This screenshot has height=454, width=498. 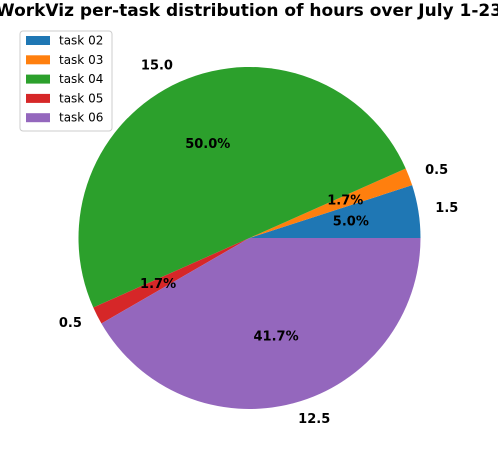 What do you see at coordinates (157, 66) in the screenshot?
I see `value-label-task-04: 15.0` at bounding box center [157, 66].